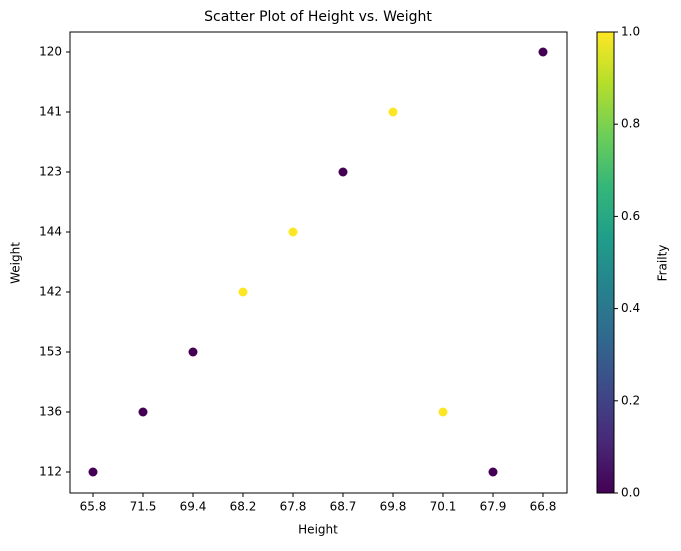 Image resolution: width=681 pixels, height=551 pixels. I want to click on y-axis-label: Weight, so click(16, 263).